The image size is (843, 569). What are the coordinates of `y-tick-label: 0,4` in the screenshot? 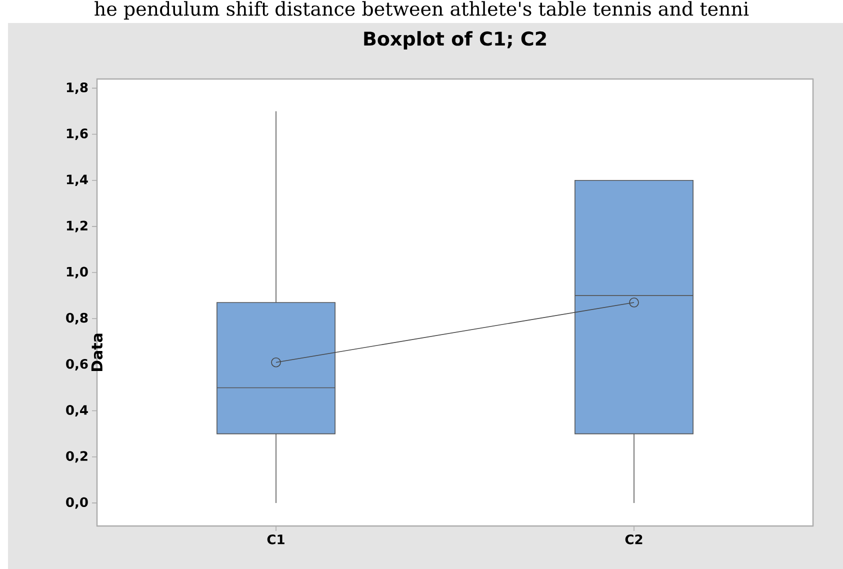 It's located at (77, 411).